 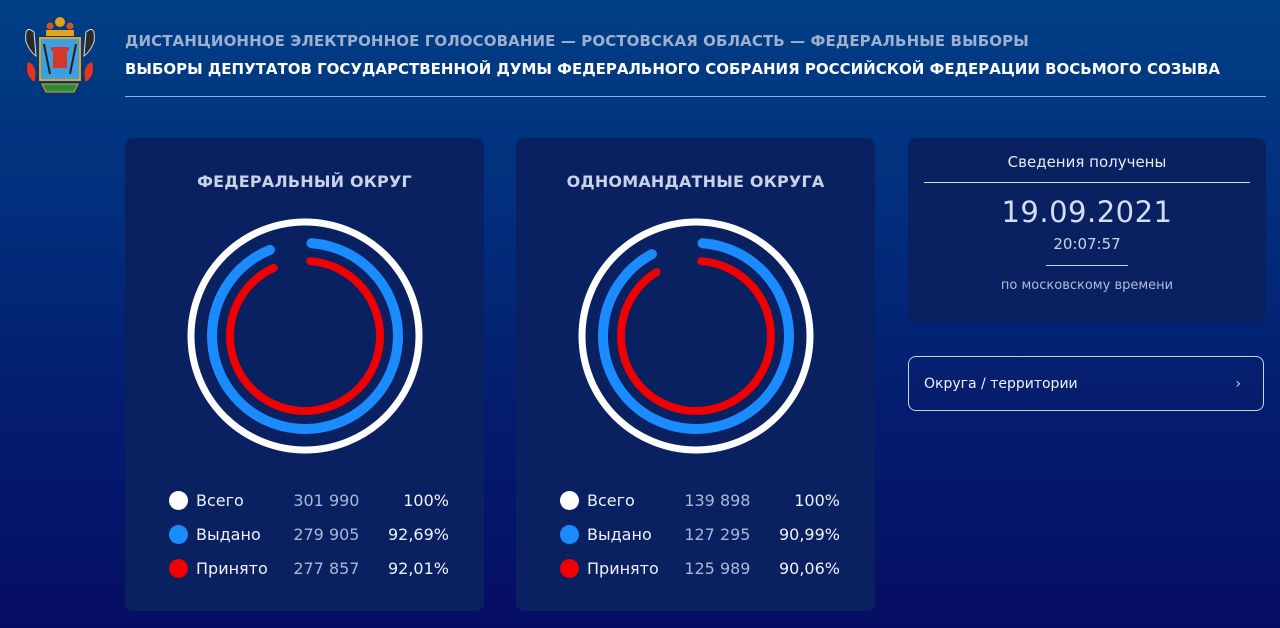 I want to click on info-short-divider, so click(x=1087, y=265).